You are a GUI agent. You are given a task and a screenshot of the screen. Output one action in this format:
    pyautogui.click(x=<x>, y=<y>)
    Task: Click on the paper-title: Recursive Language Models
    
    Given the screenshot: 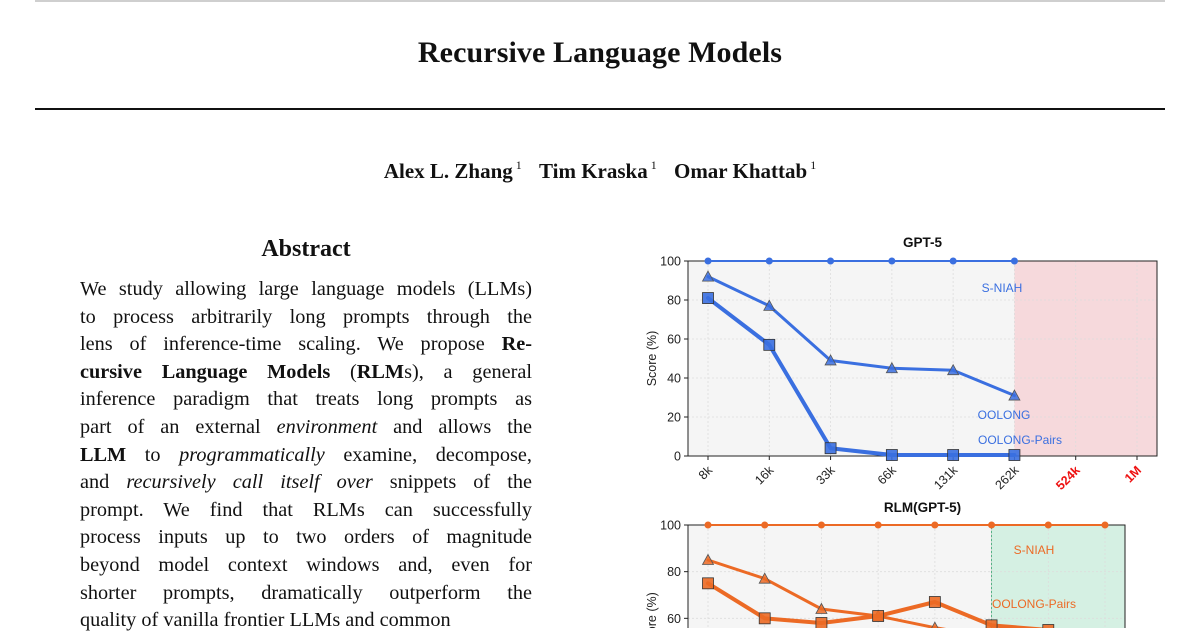 What is the action you would take?
    pyautogui.click(x=600, y=52)
    